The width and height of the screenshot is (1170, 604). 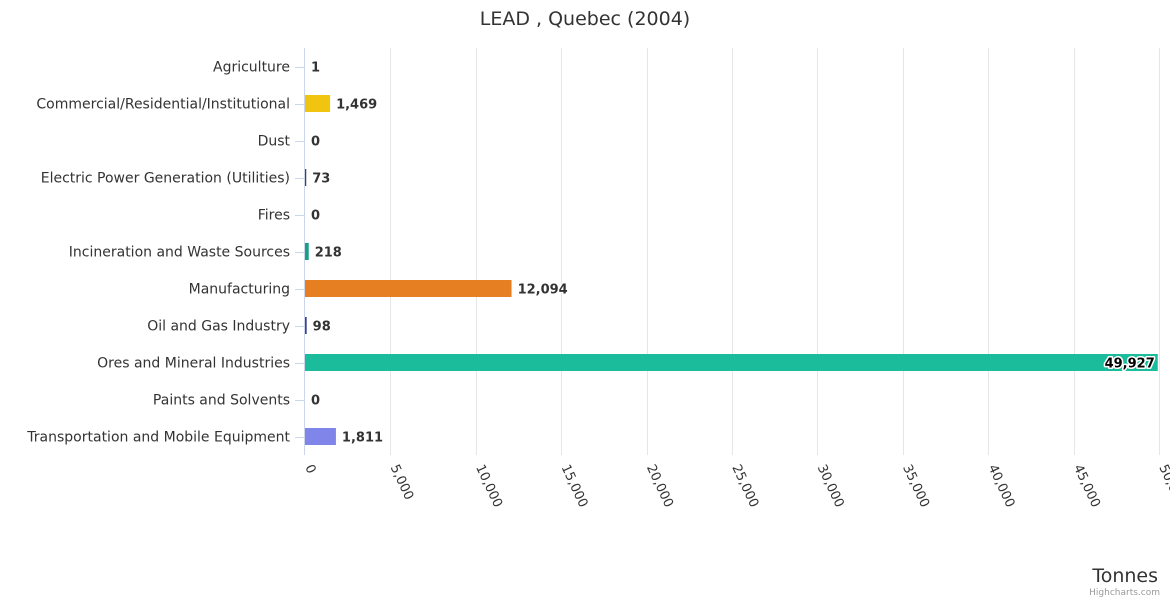 What do you see at coordinates (574, 486) in the screenshot?
I see `x-tick-label: 15,000` at bounding box center [574, 486].